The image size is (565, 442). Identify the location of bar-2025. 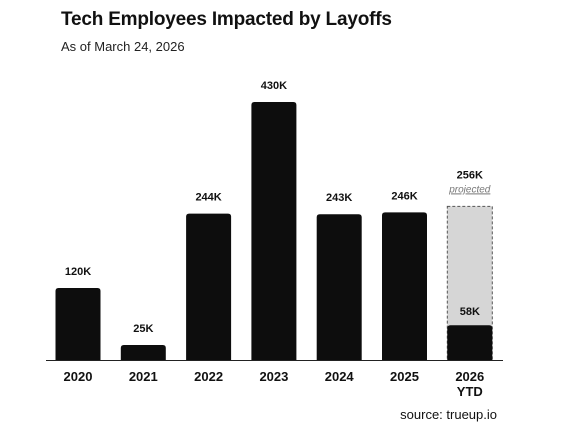
(404, 286).